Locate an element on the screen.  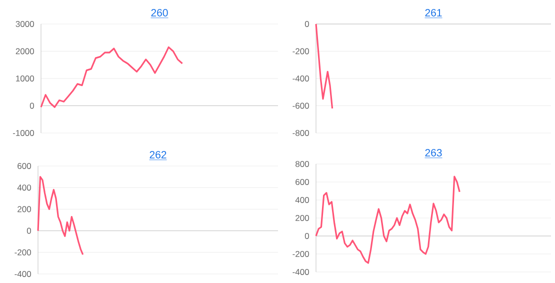
chart-title: 263 is located at coordinates (433, 152).